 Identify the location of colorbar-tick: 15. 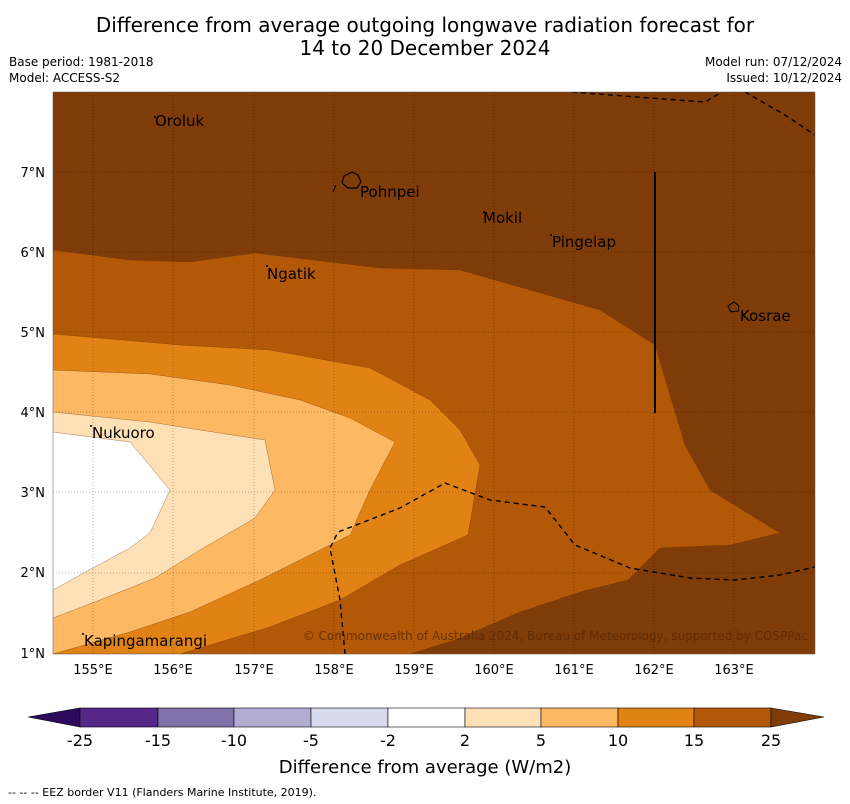
(694, 740).